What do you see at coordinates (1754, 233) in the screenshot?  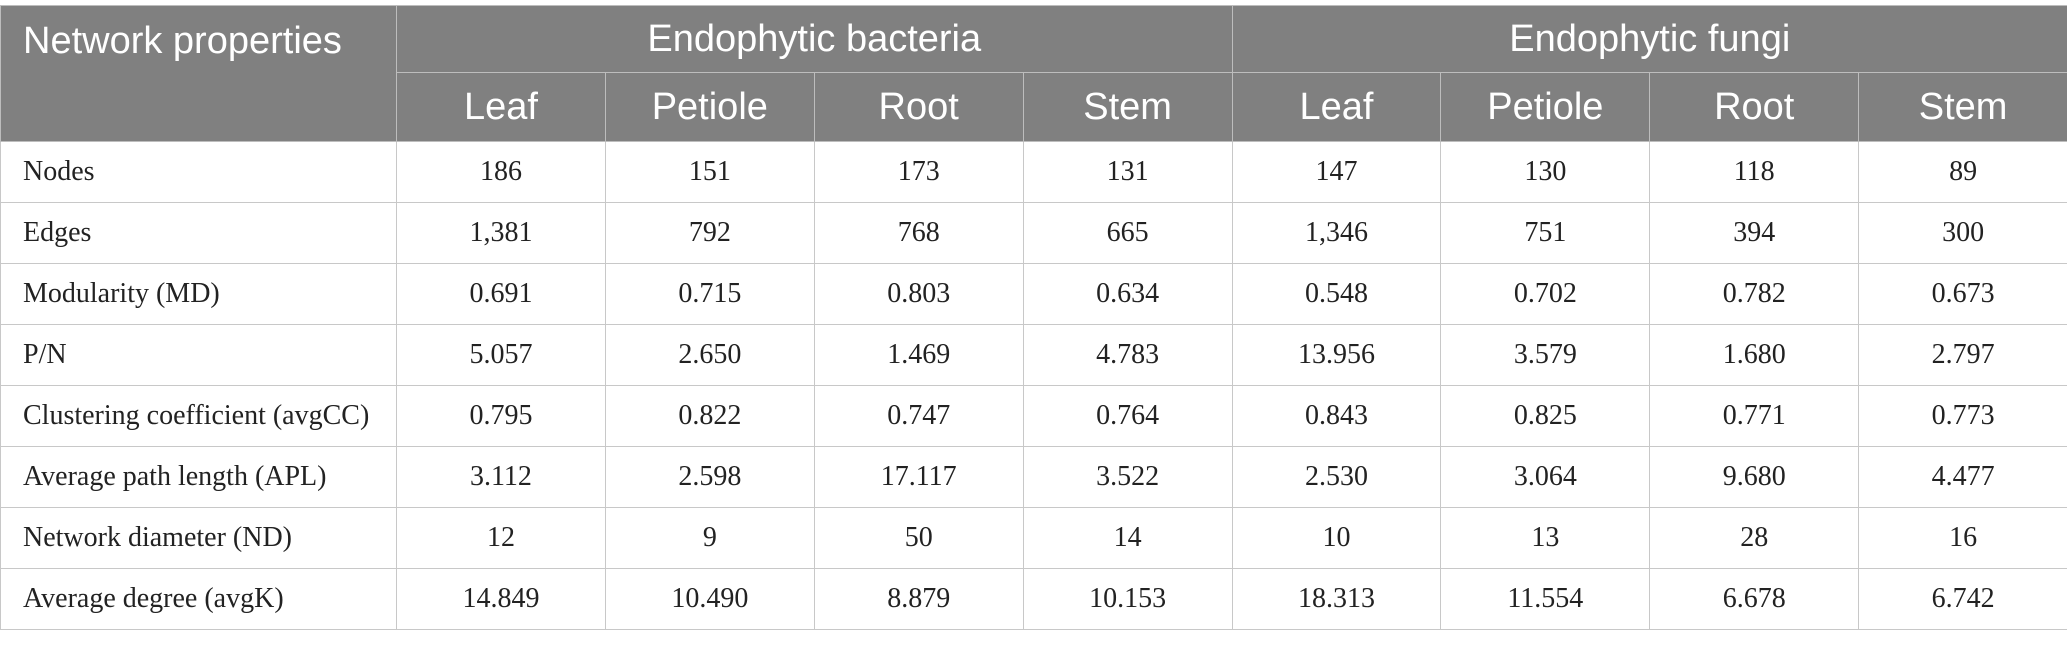 I see `table-cell: 394` at bounding box center [1754, 233].